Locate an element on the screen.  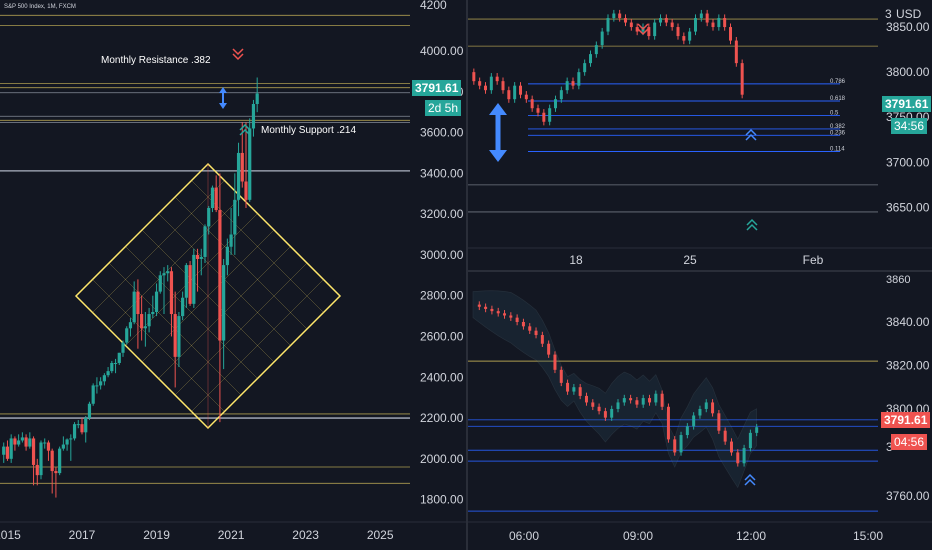
x-tick-label: 2019 is located at coordinates (156, 535).